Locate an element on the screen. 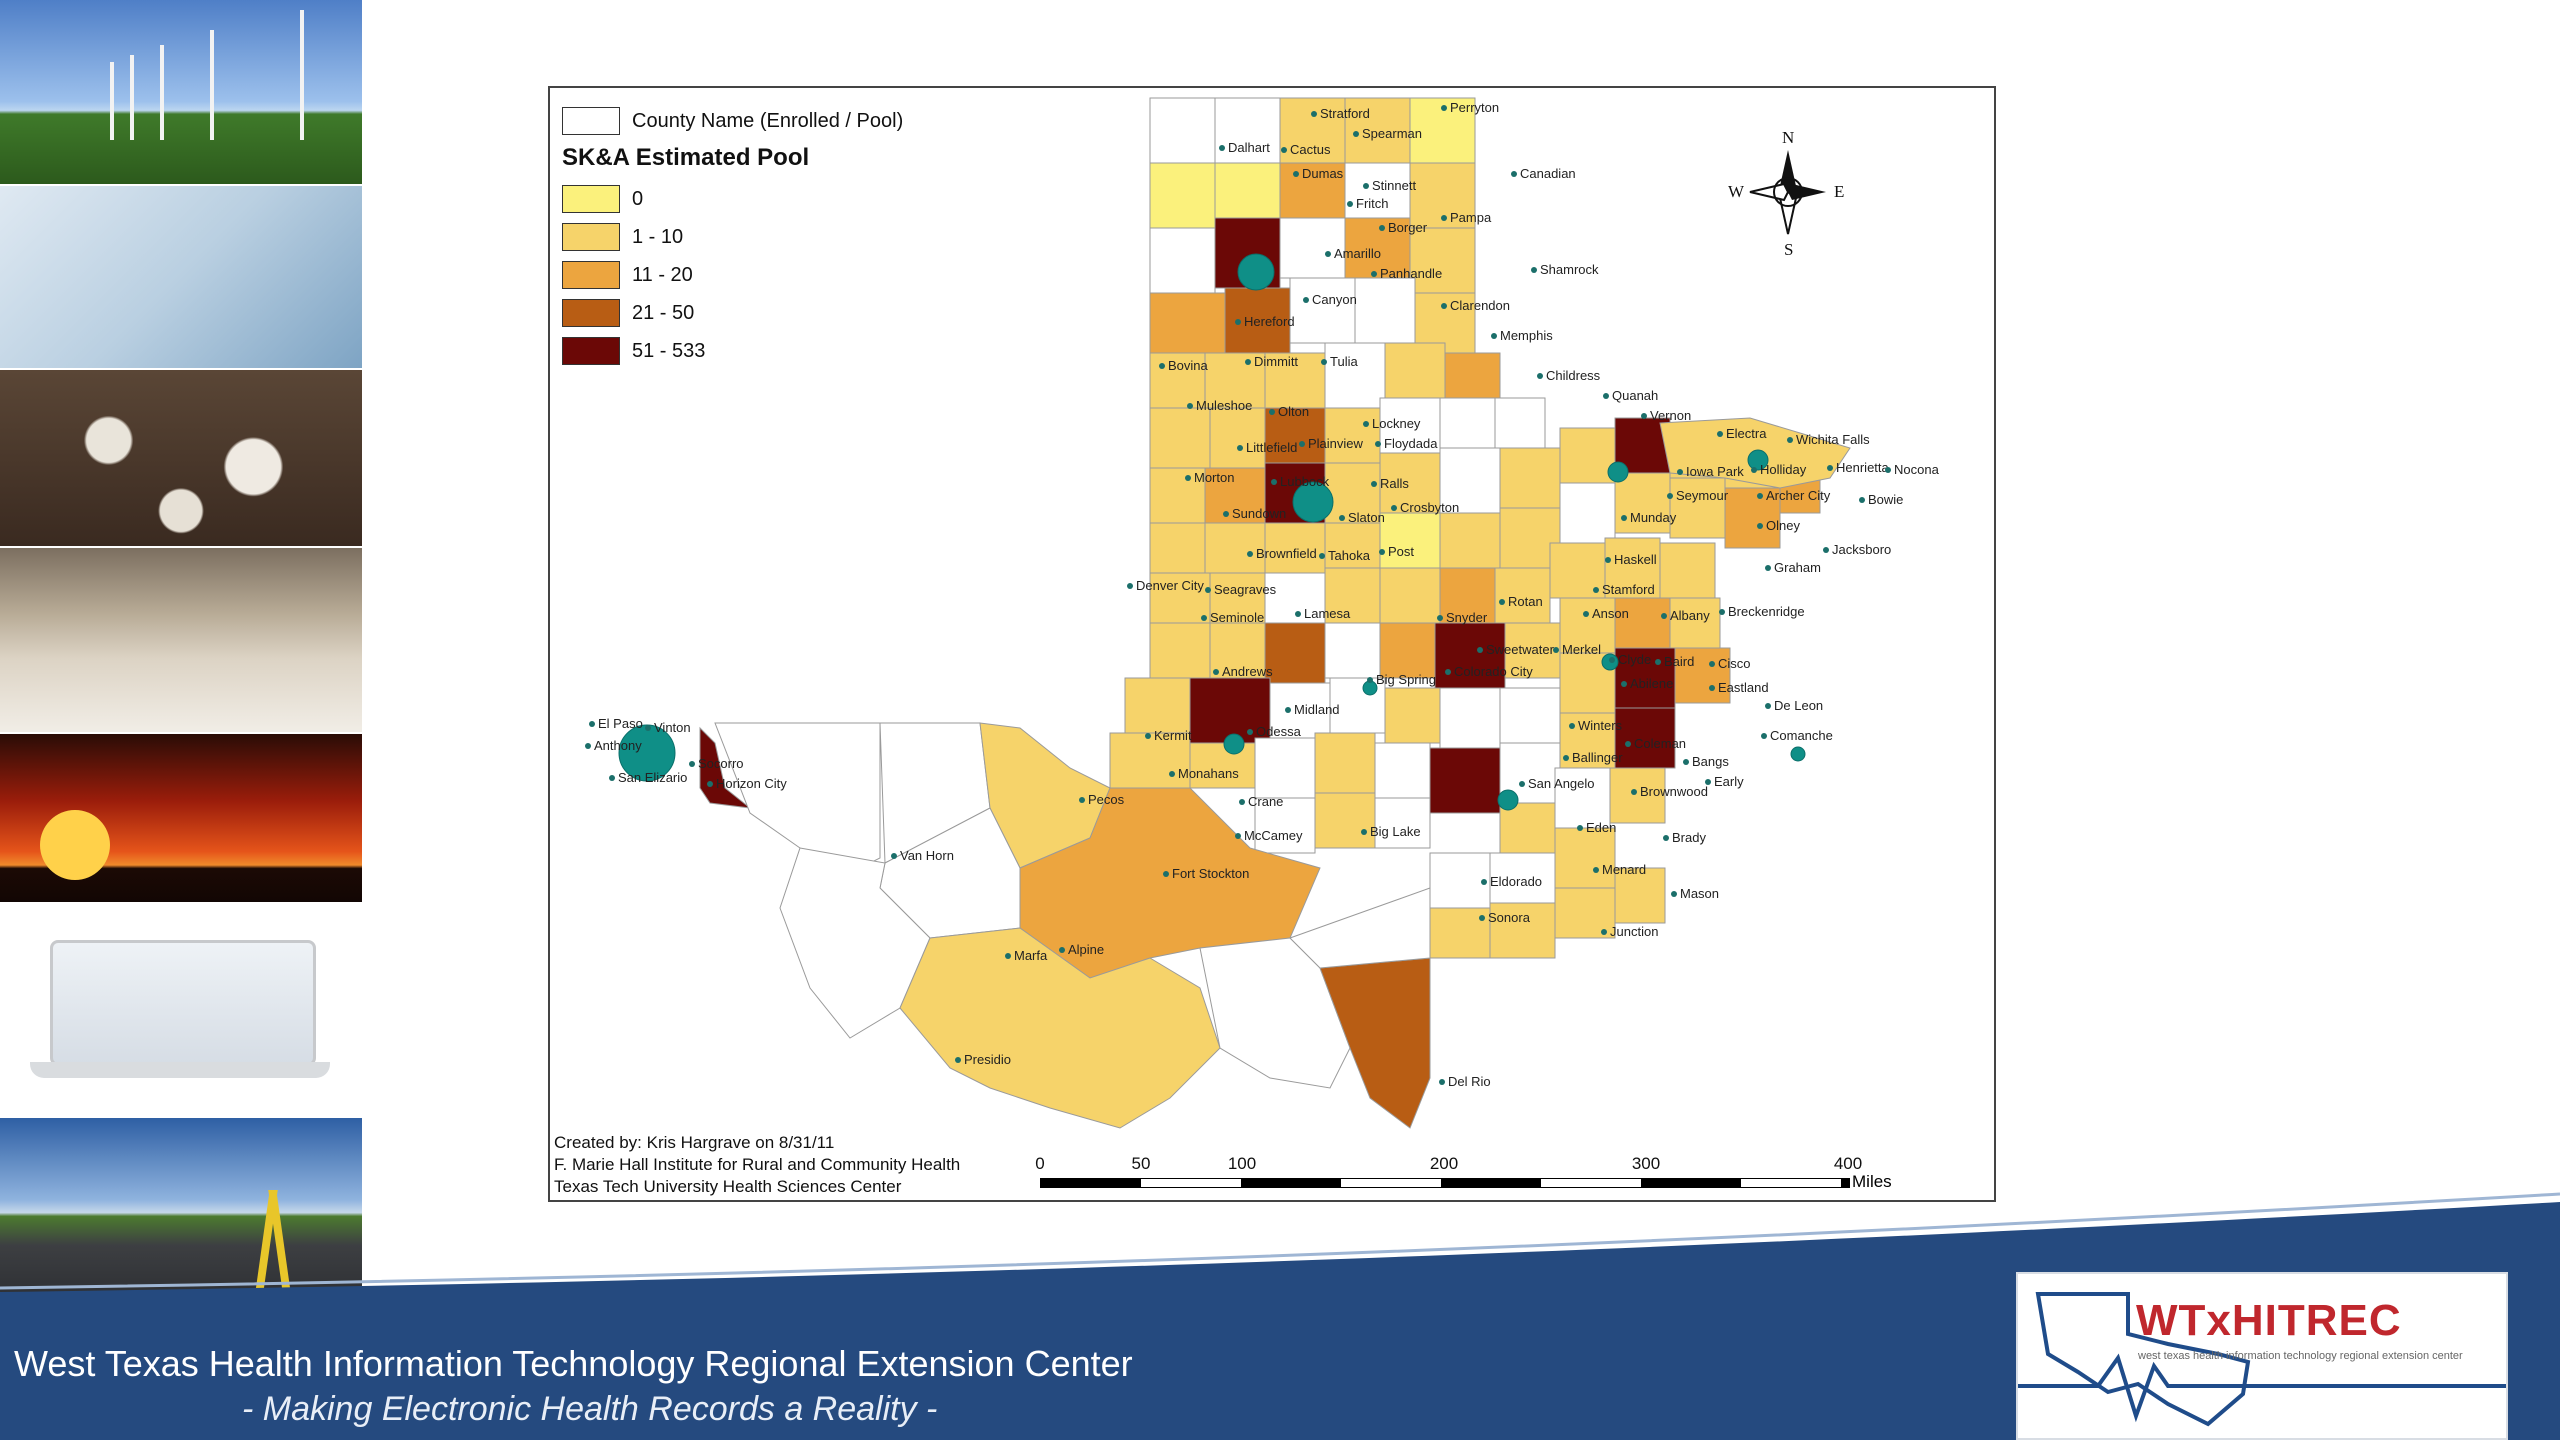 The height and width of the screenshot is (1440, 2560). city-label: Kermit is located at coordinates (1173, 735).